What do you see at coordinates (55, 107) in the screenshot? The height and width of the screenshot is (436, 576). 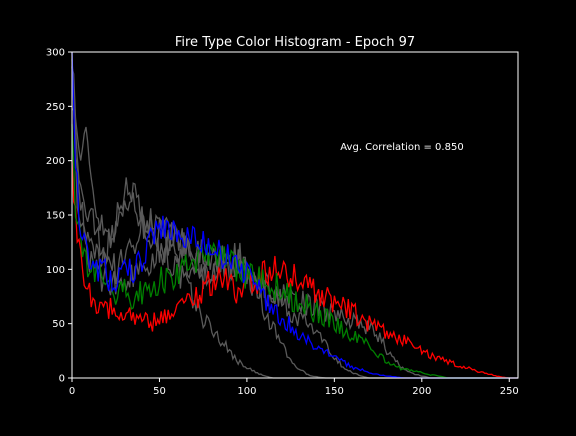 I see `y-tick-label: 250` at bounding box center [55, 107].